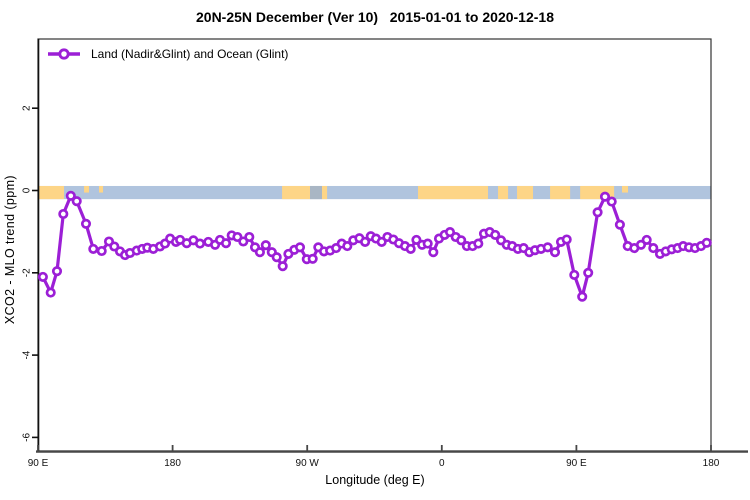  What do you see at coordinates (374, 192) in the screenshot?
I see `map-band-ocean` at bounding box center [374, 192].